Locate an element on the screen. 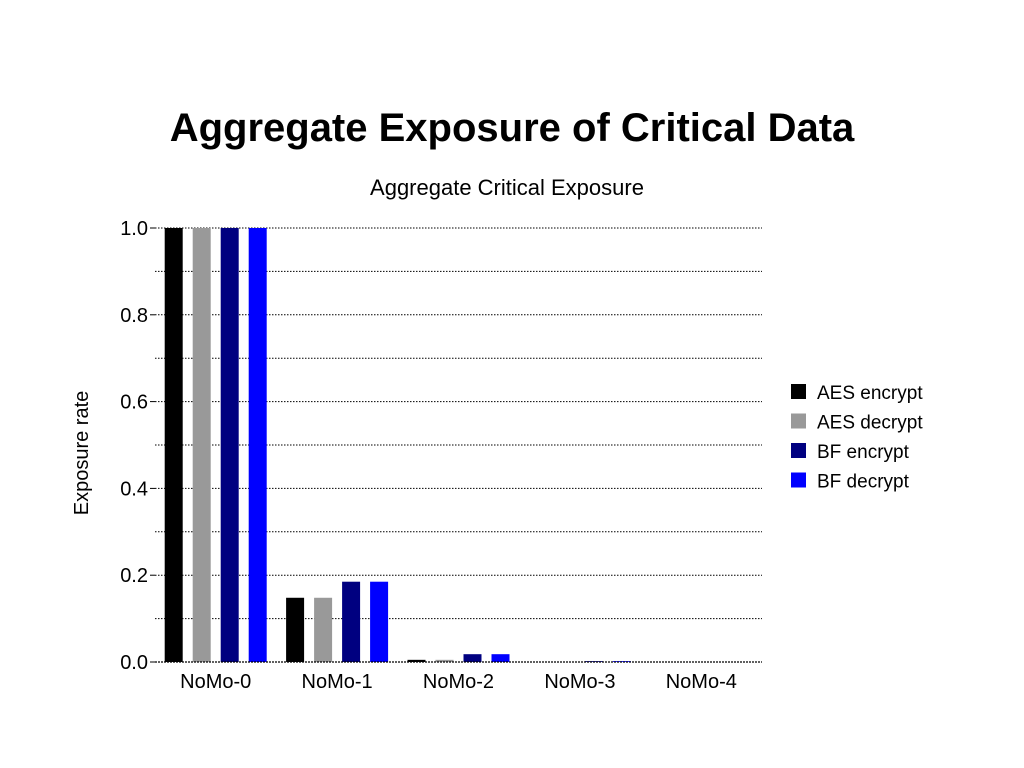  legend-label: AES encrypt is located at coordinates (870, 393).